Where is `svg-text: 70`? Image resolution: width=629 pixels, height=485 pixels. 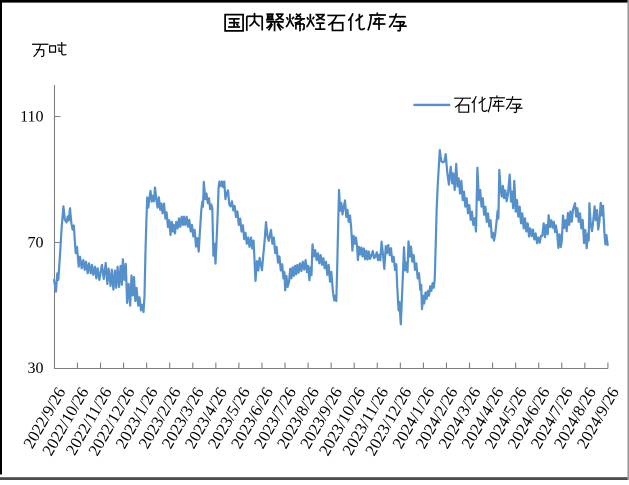
svg-text: 70 is located at coordinates (36, 242).